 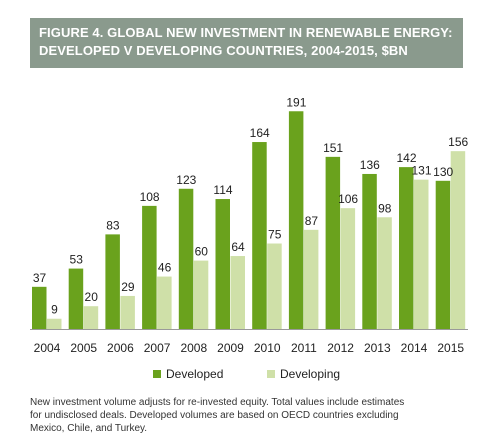 What do you see at coordinates (186, 258) in the screenshot?
I see `bar-developed-2008` at bounding box center [186, 258].